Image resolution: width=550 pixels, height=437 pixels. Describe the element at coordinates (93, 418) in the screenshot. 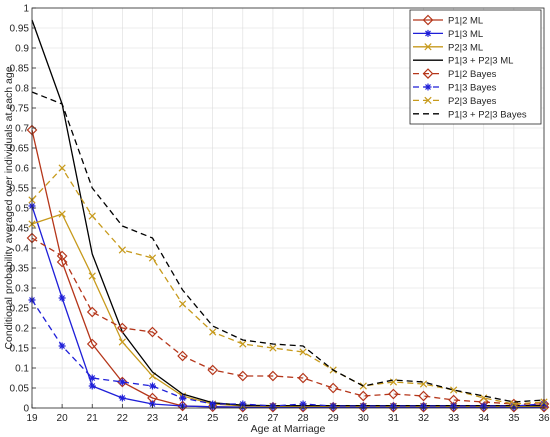

I see `x-tick-label: 21` at that location.